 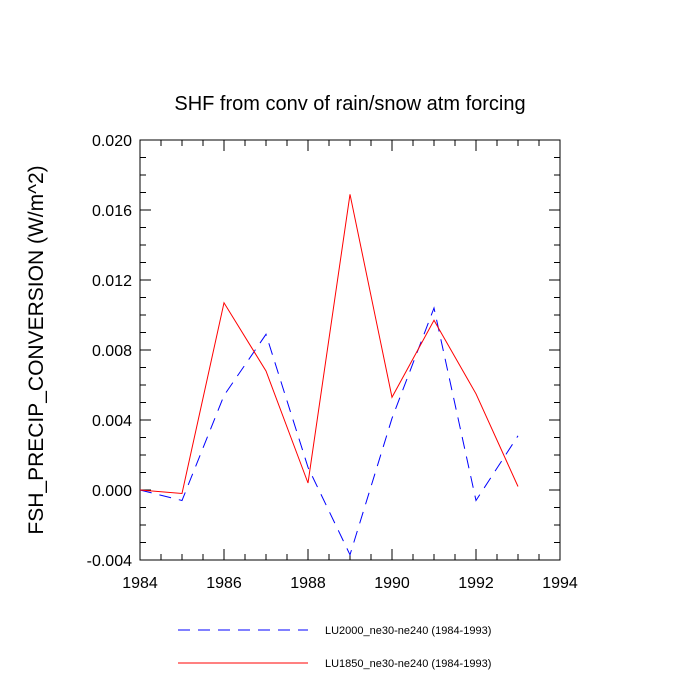 What do you see at coordinates (112, 421) in the screenshot?
I see `y-tick-label: 0.004` at bounding box center [112, 421].